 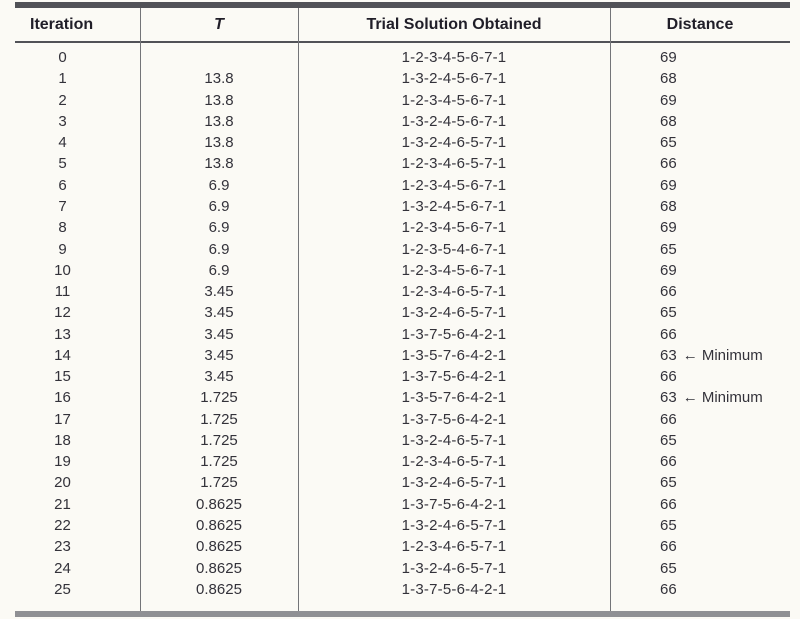 What do you see at coordinates (62, 419) in the screenshot?
I see `iteration-cell: 17` at bounding box center [62, 419].